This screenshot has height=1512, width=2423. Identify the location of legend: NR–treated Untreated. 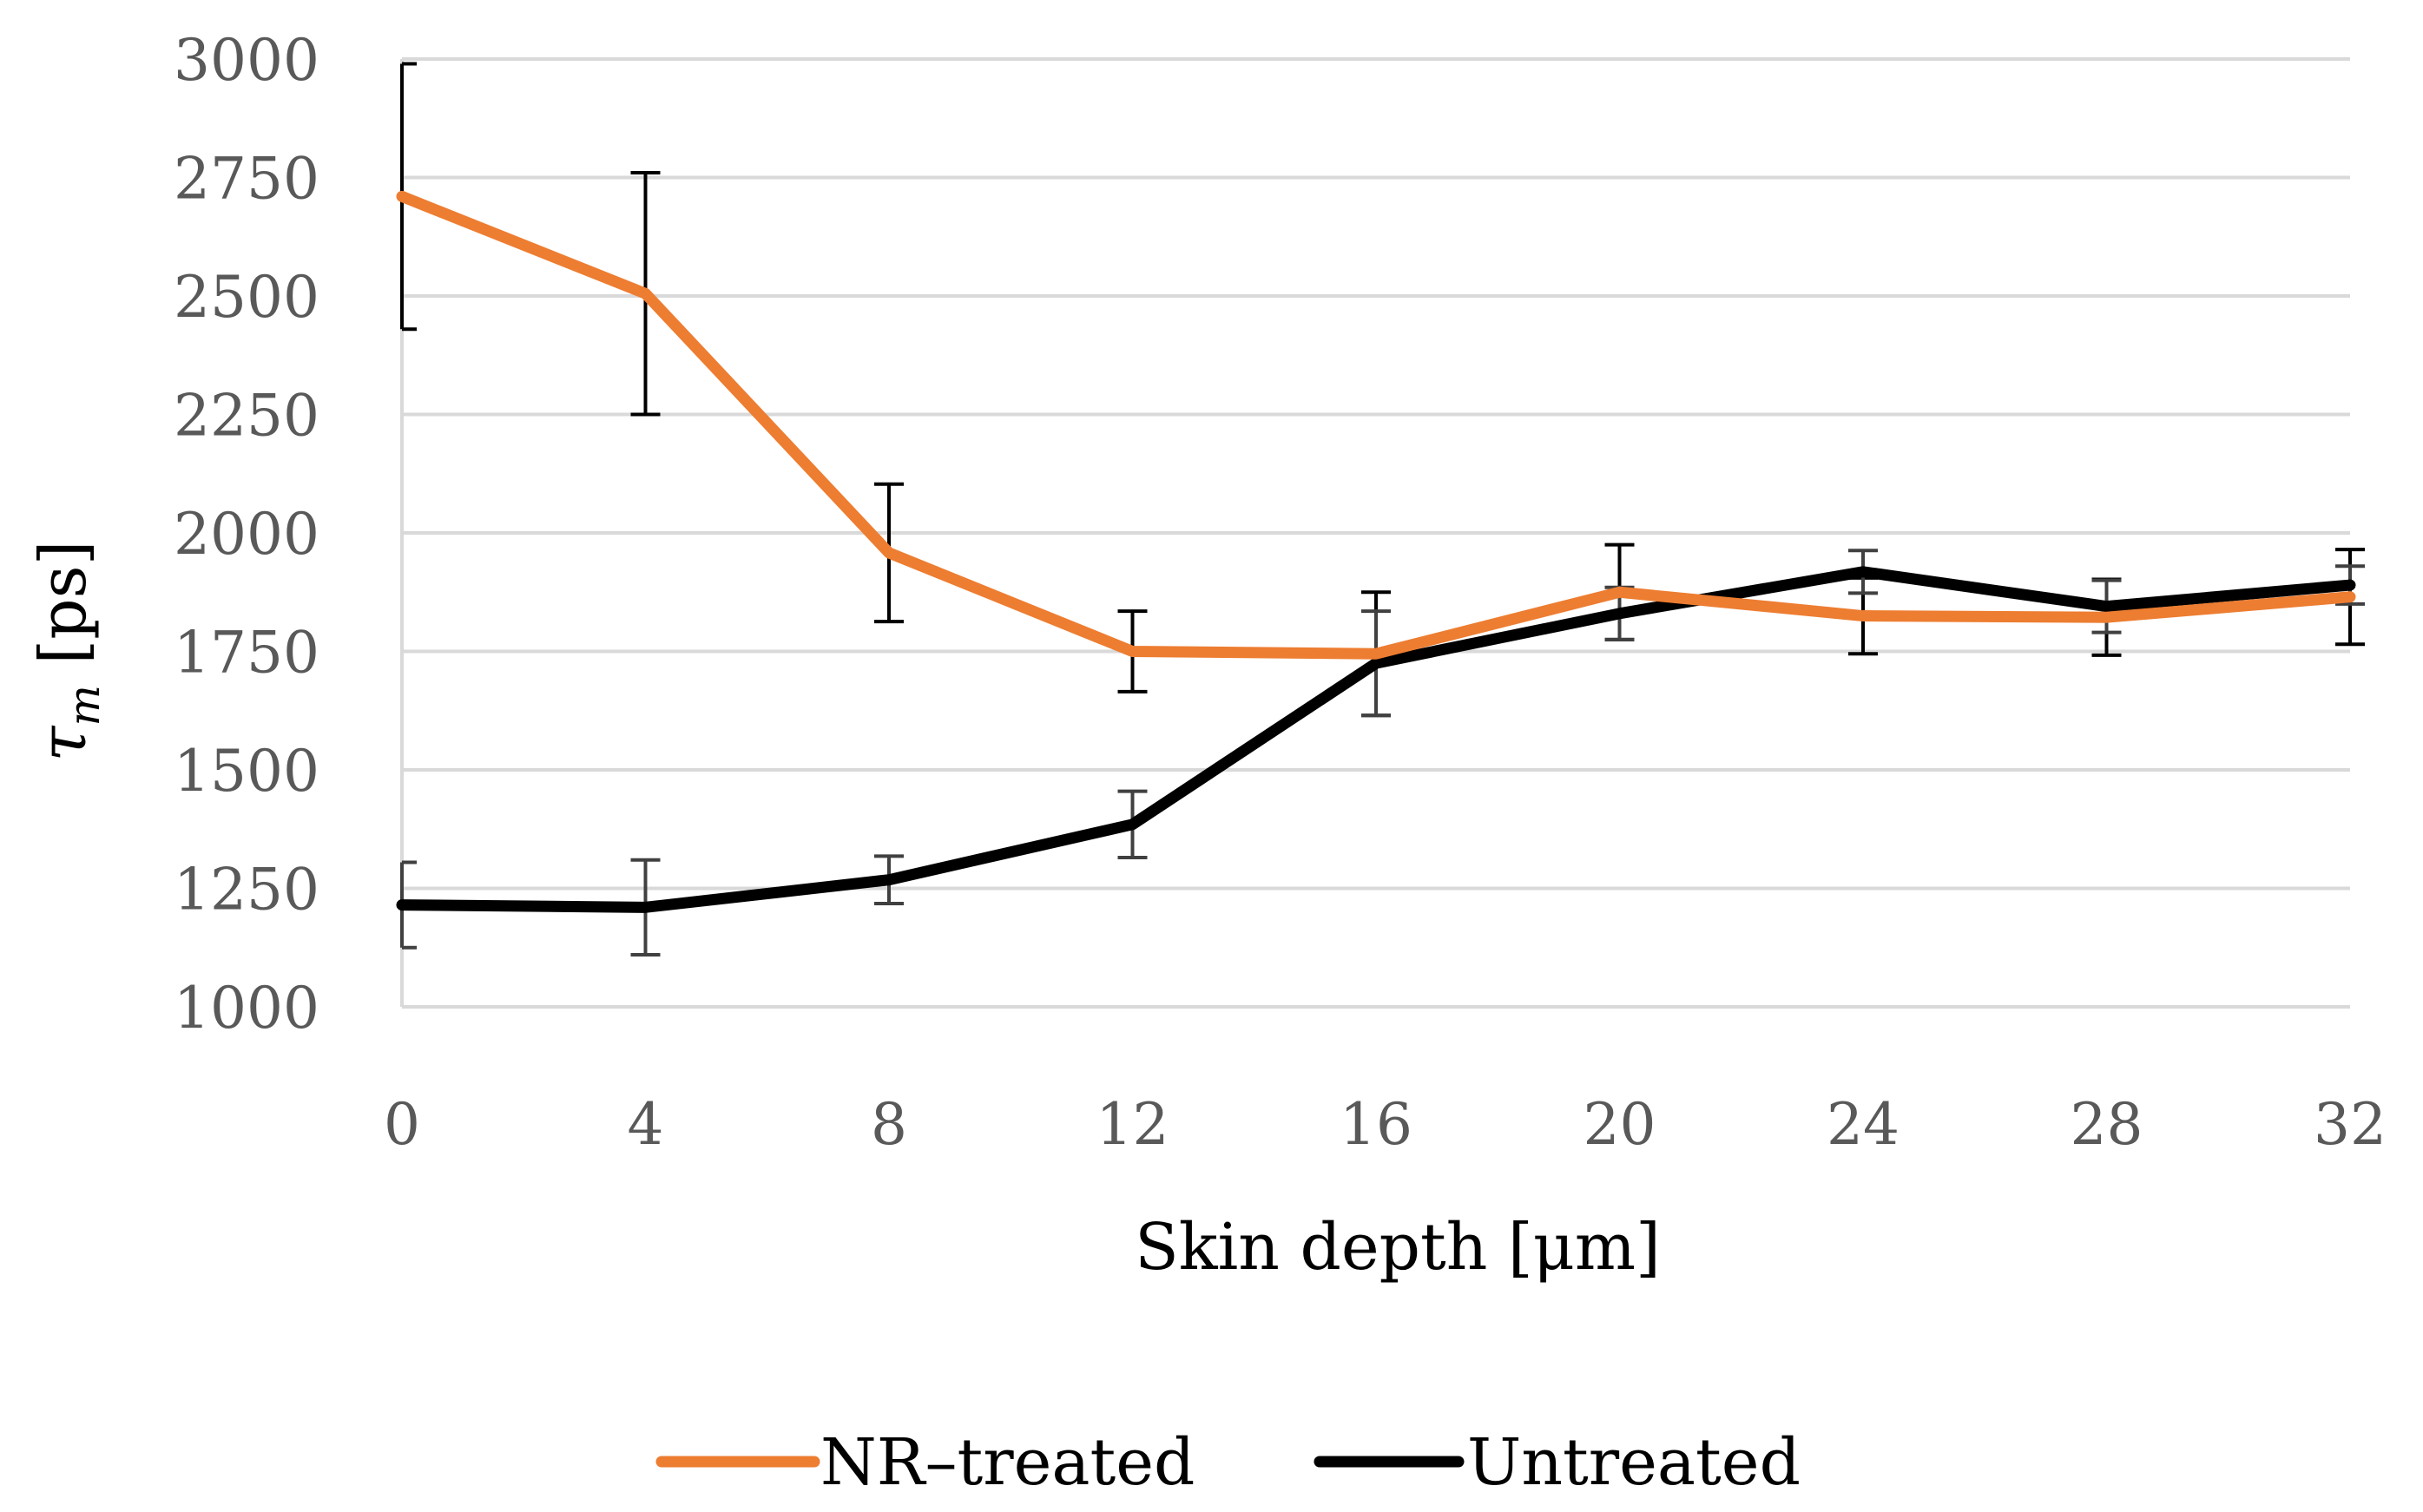
(1228, 1462).